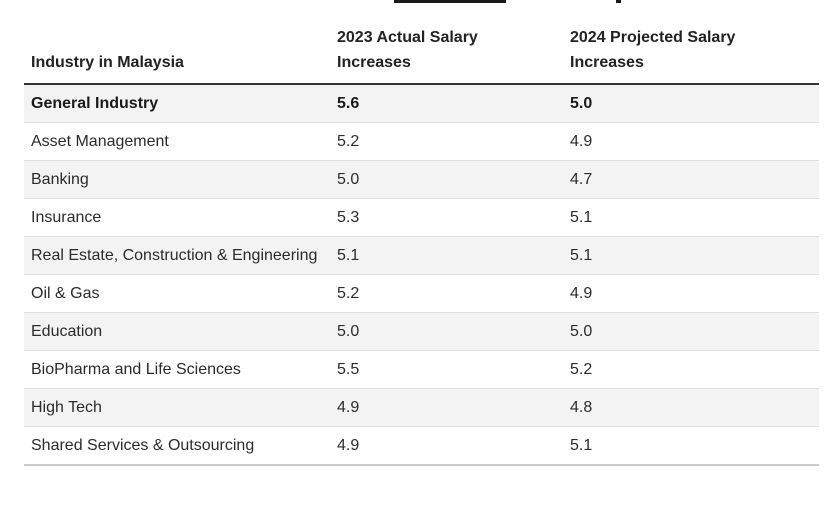  Describe the element at coordinates (446, 103) in the screenshot. I see `actual-2023-cell: 5.6` at that location.